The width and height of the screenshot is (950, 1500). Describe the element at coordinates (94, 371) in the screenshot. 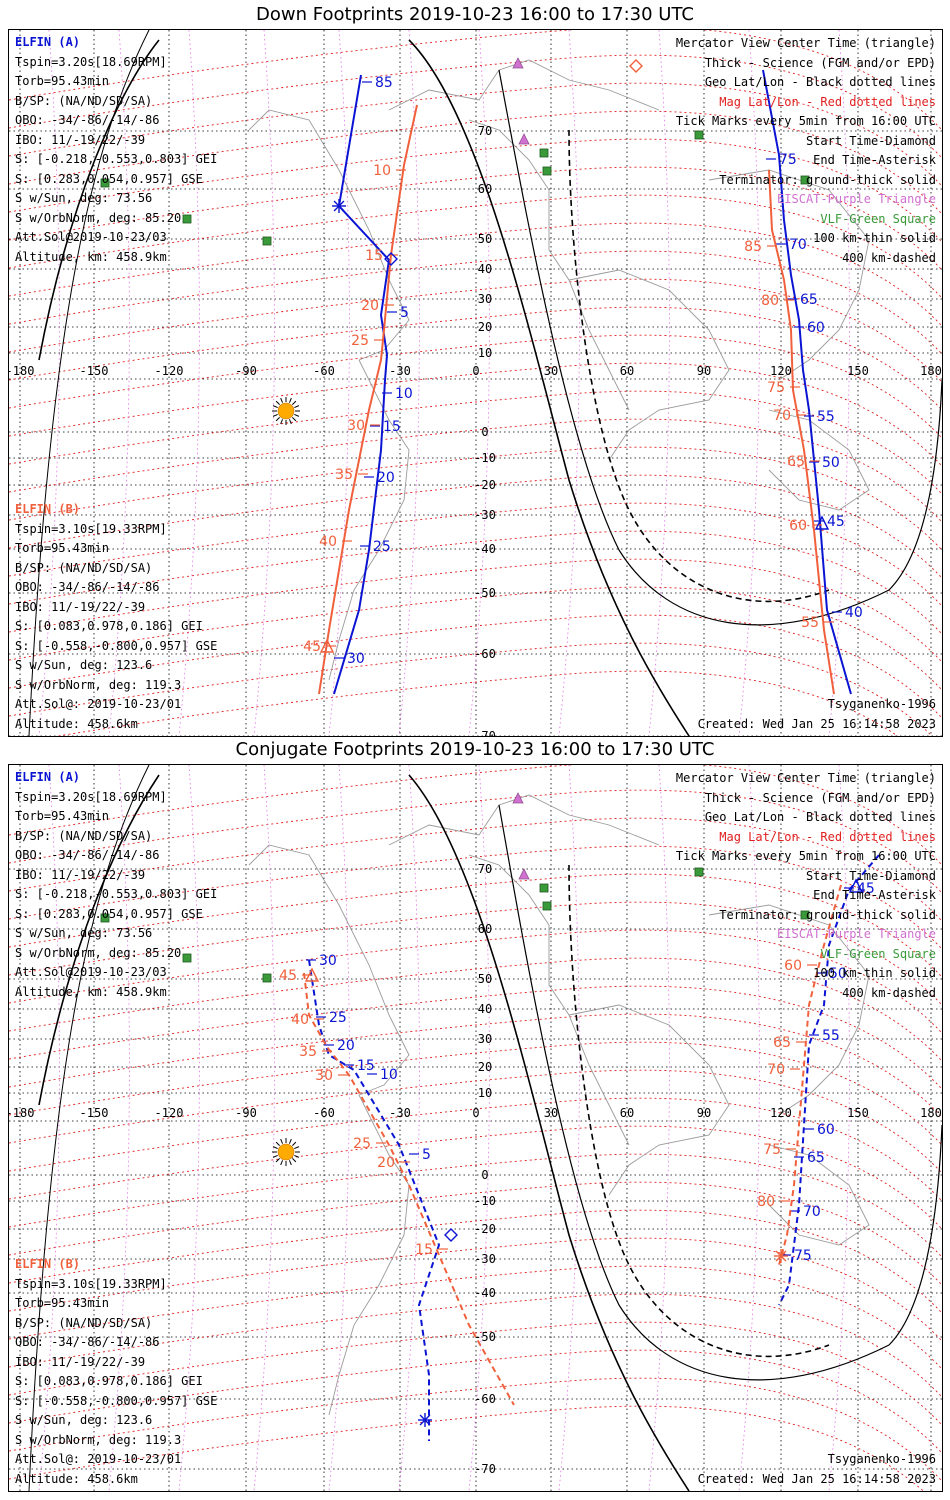

I see `lon-tick-label: -150` at that location.